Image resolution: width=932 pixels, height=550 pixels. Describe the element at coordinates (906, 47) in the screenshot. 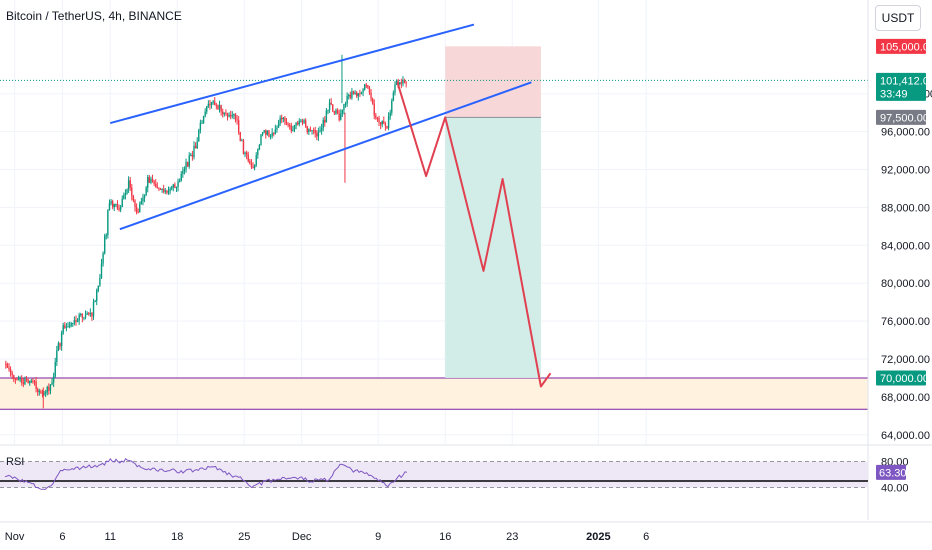

I see `stop-price-label: 105,000.00` at that location.